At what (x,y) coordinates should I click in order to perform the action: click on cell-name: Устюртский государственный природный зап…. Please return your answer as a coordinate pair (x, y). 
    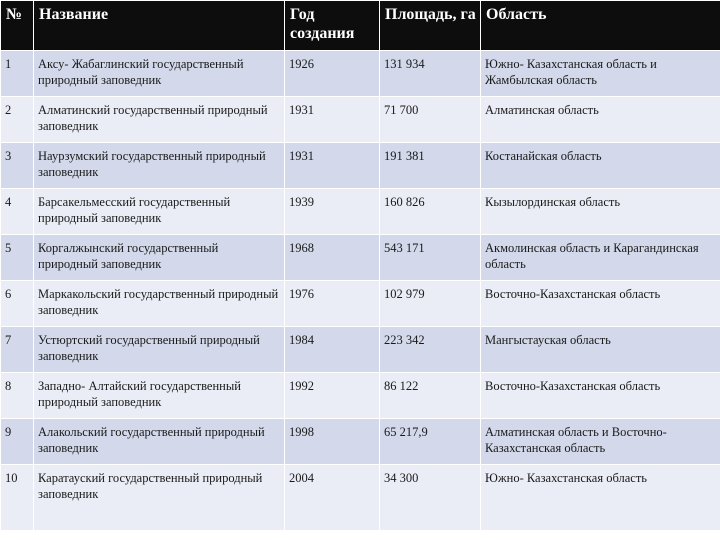
    Looking at the image, I should click on (159, 349).